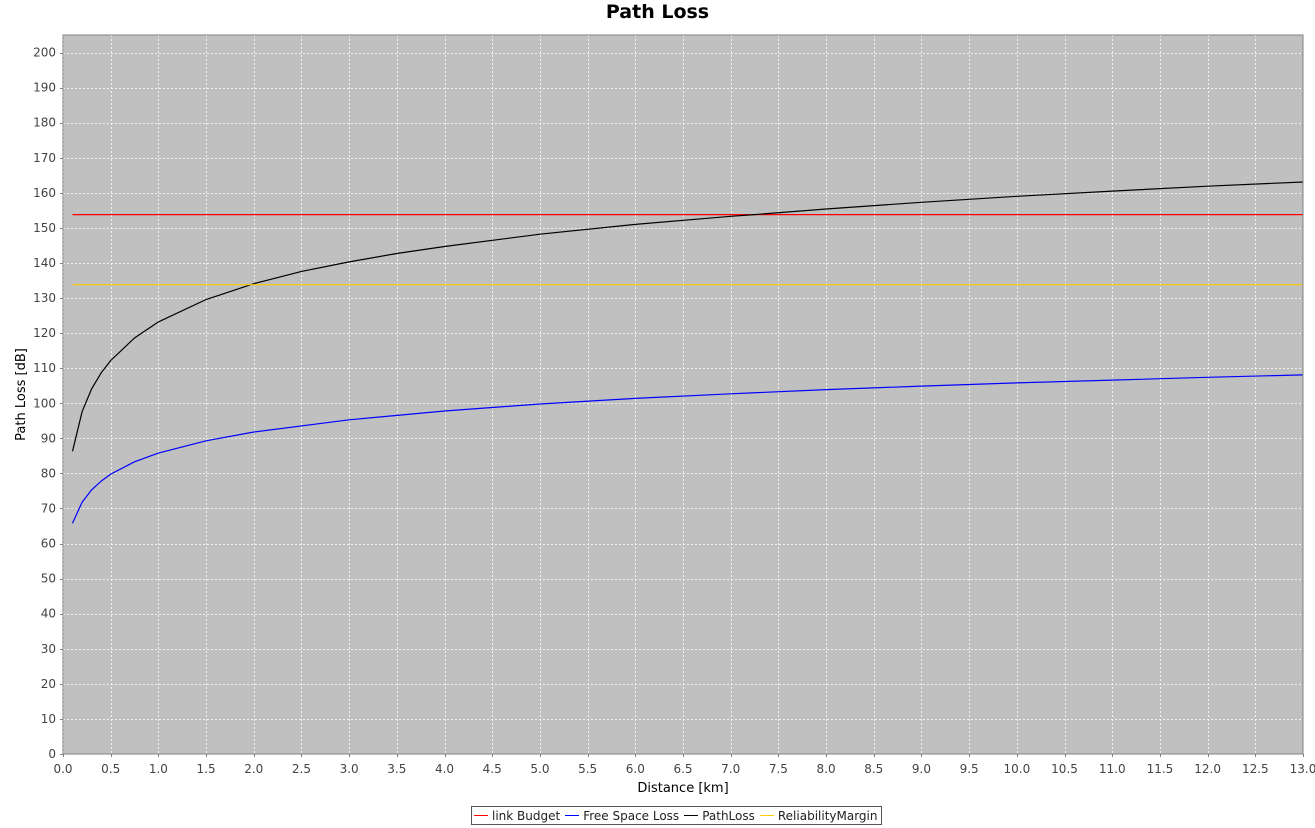 The height and width of the screenshot is (828, 1315). What do you see at coordinates (539, 769) in the screenshot?
I see `x-tick-label: 5.0` at bounding box center [539, 769].